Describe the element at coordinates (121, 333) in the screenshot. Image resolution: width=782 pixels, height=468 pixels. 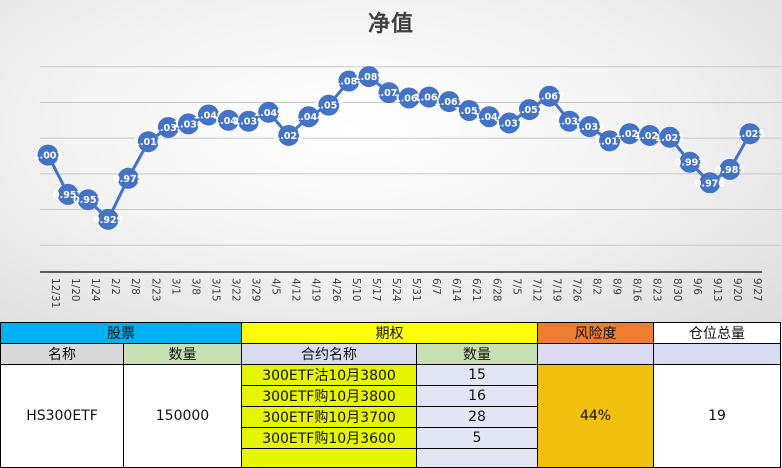
I see `stock-header: 股票` at that location.